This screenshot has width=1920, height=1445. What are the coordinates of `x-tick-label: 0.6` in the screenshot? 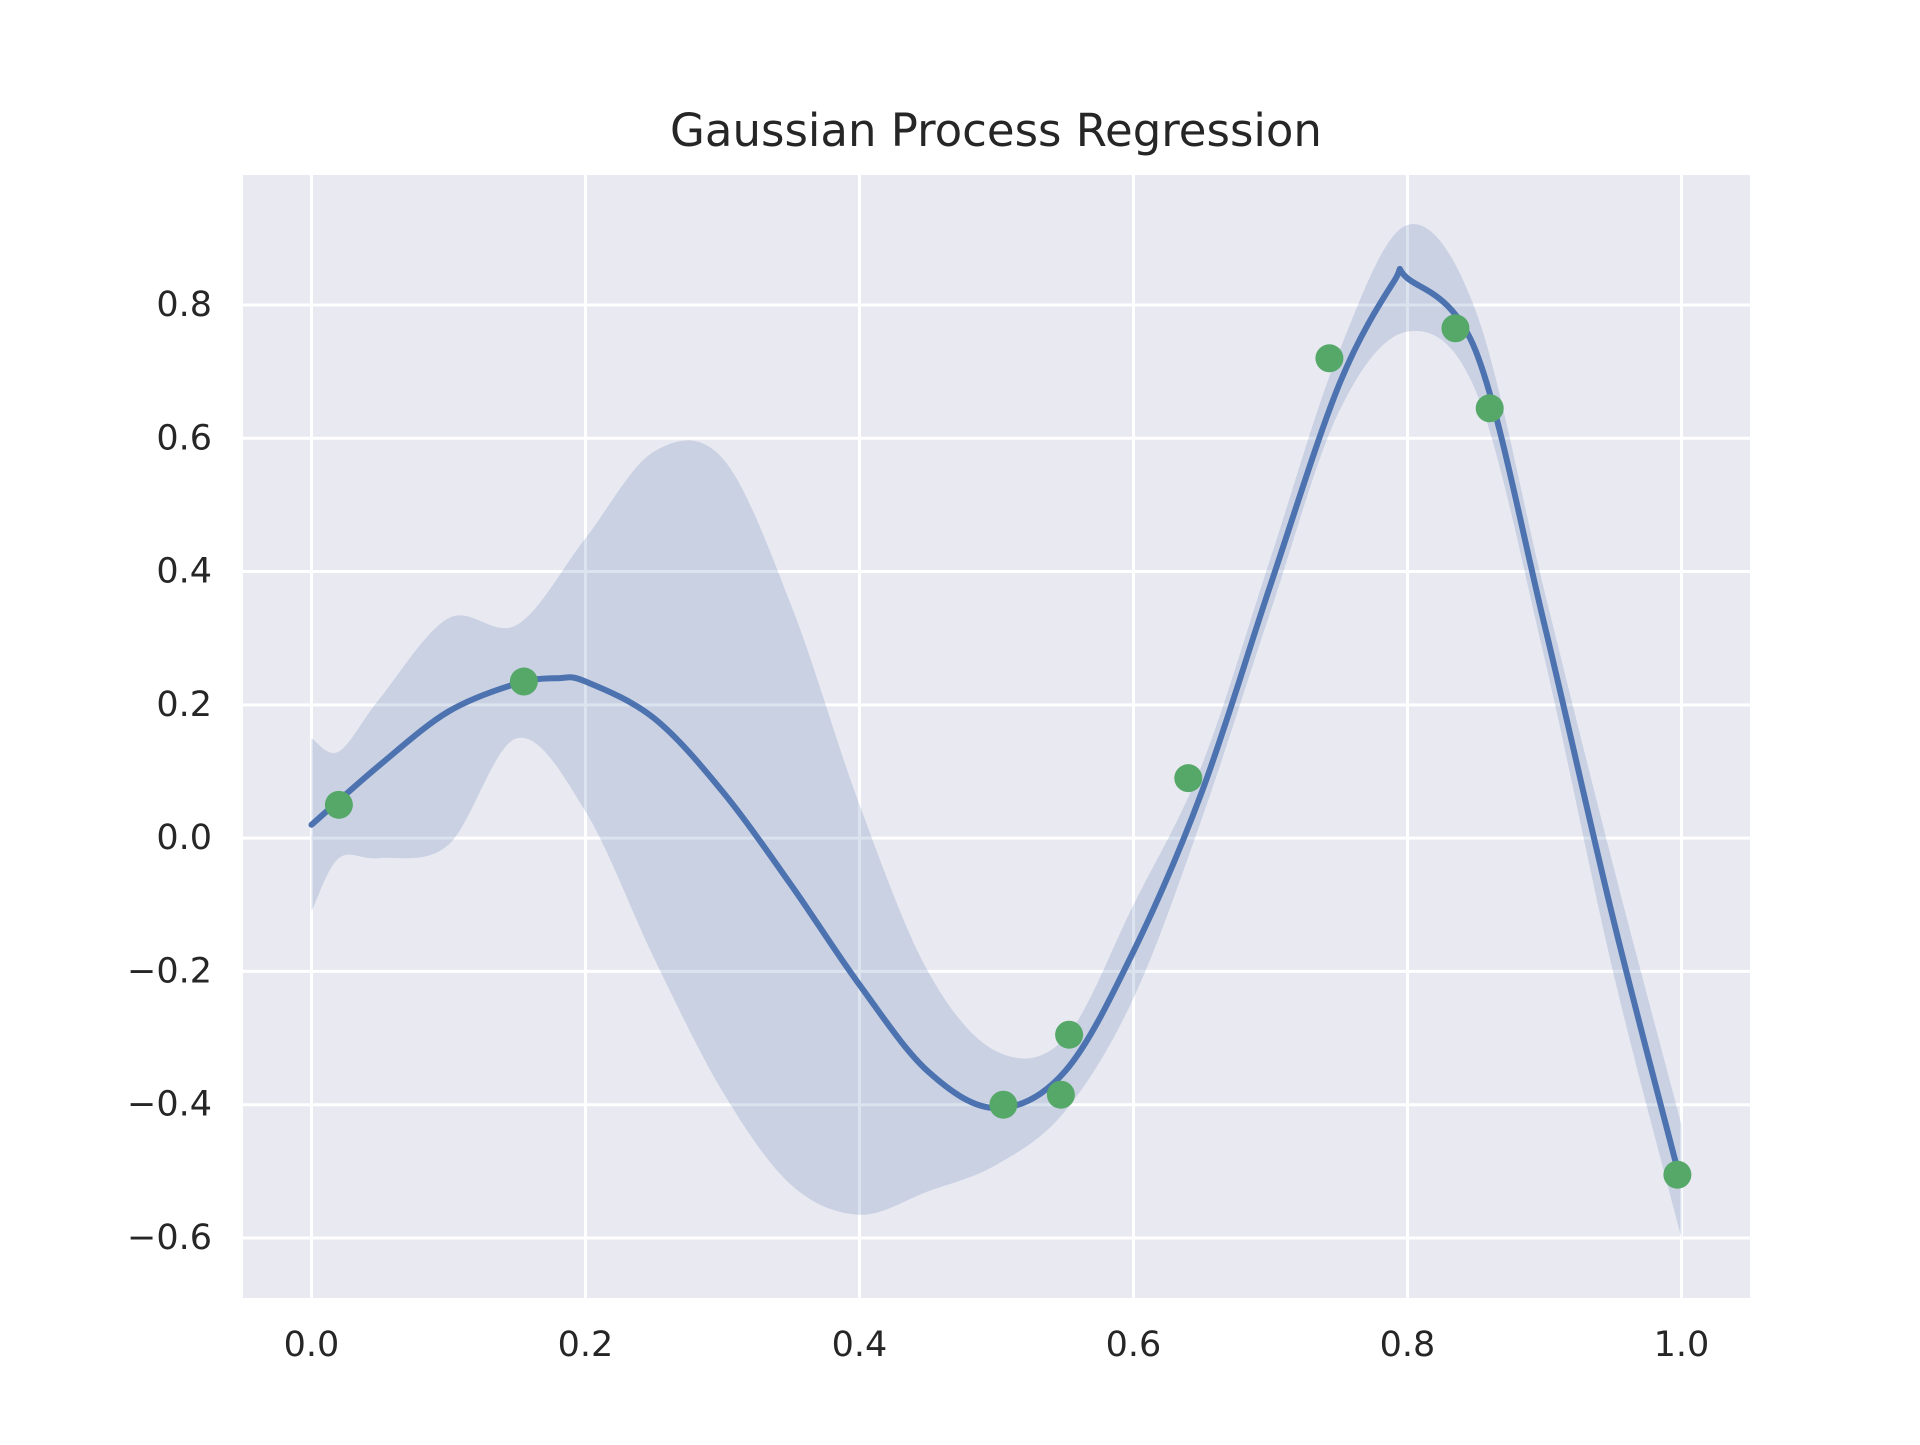 It's located at (1134, 1345).